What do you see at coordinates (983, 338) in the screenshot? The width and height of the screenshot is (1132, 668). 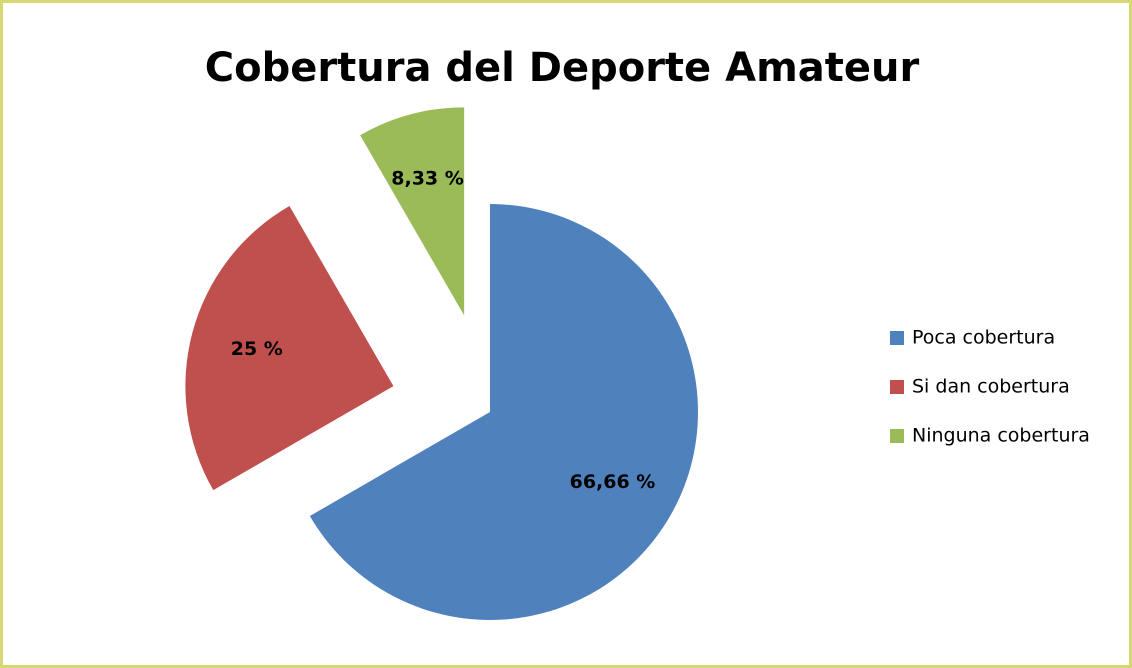 I see `legend-label: Poca cobertura` at bounding box center [983, 338].